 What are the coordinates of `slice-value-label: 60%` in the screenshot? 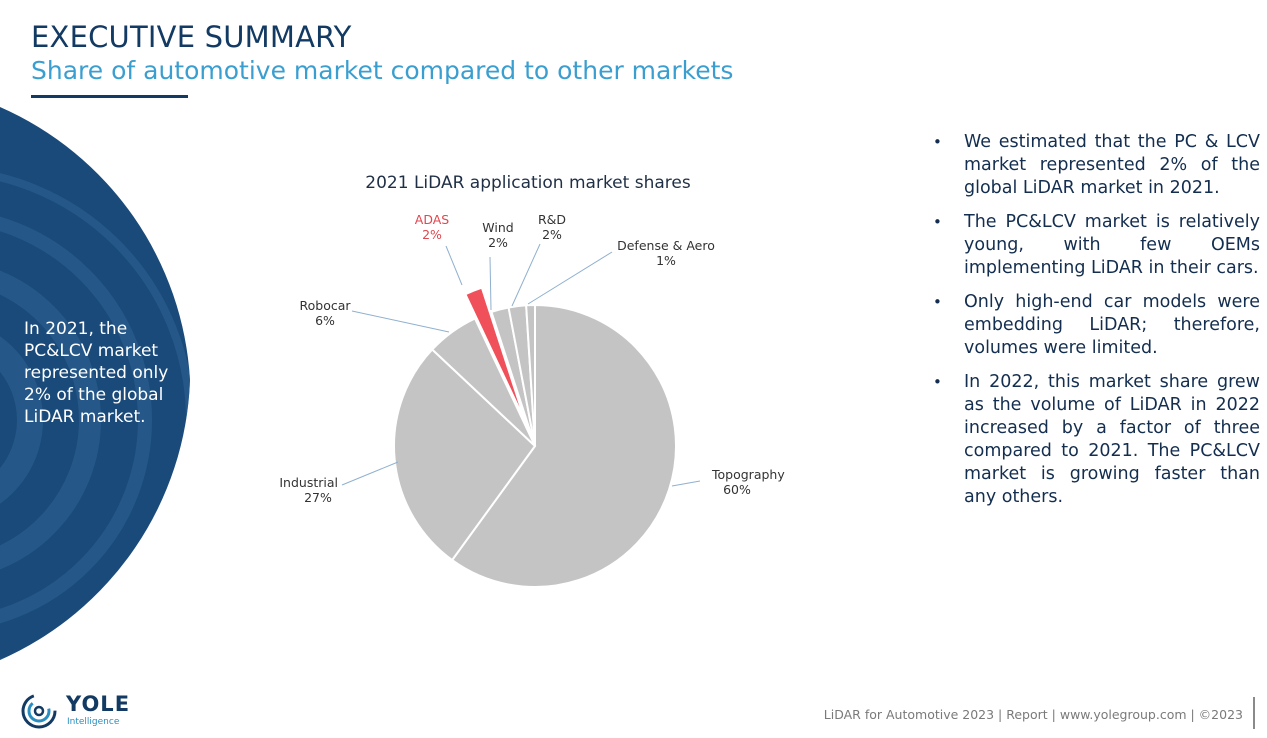 It's located at (737, 489).